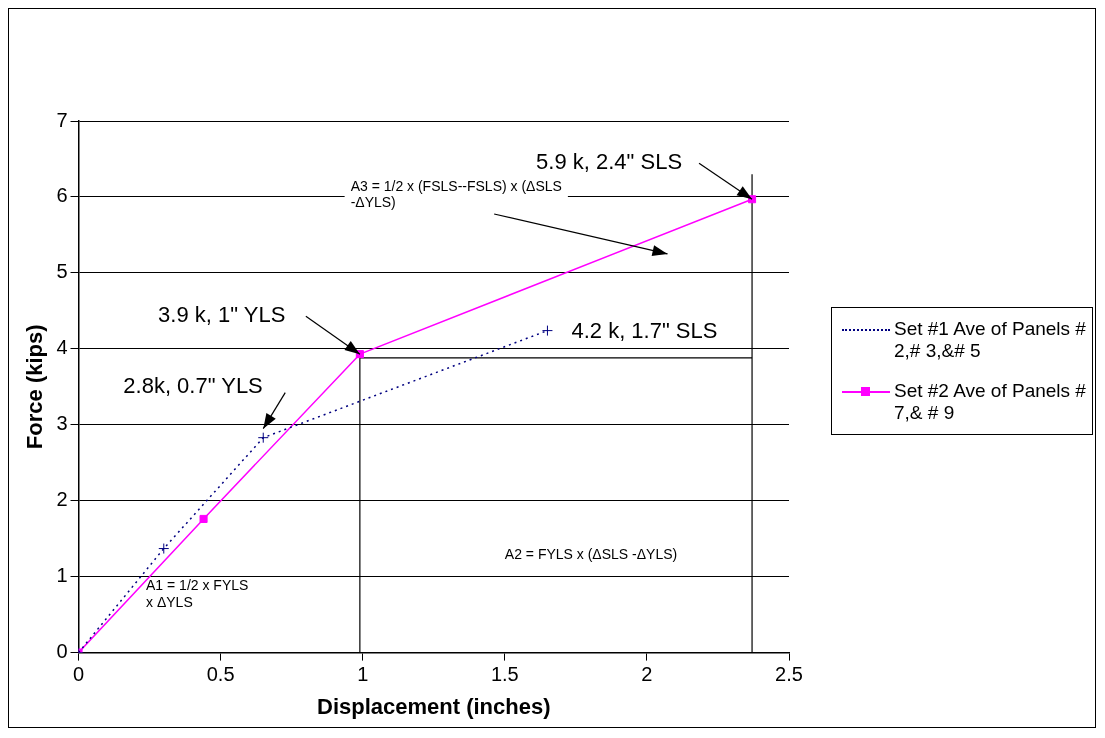 The image size is (1105, 738). Describe the element at coordinates (222, 315) in the screenshot. I see `annotation: 3.9 k, 1" YLS` at that location.